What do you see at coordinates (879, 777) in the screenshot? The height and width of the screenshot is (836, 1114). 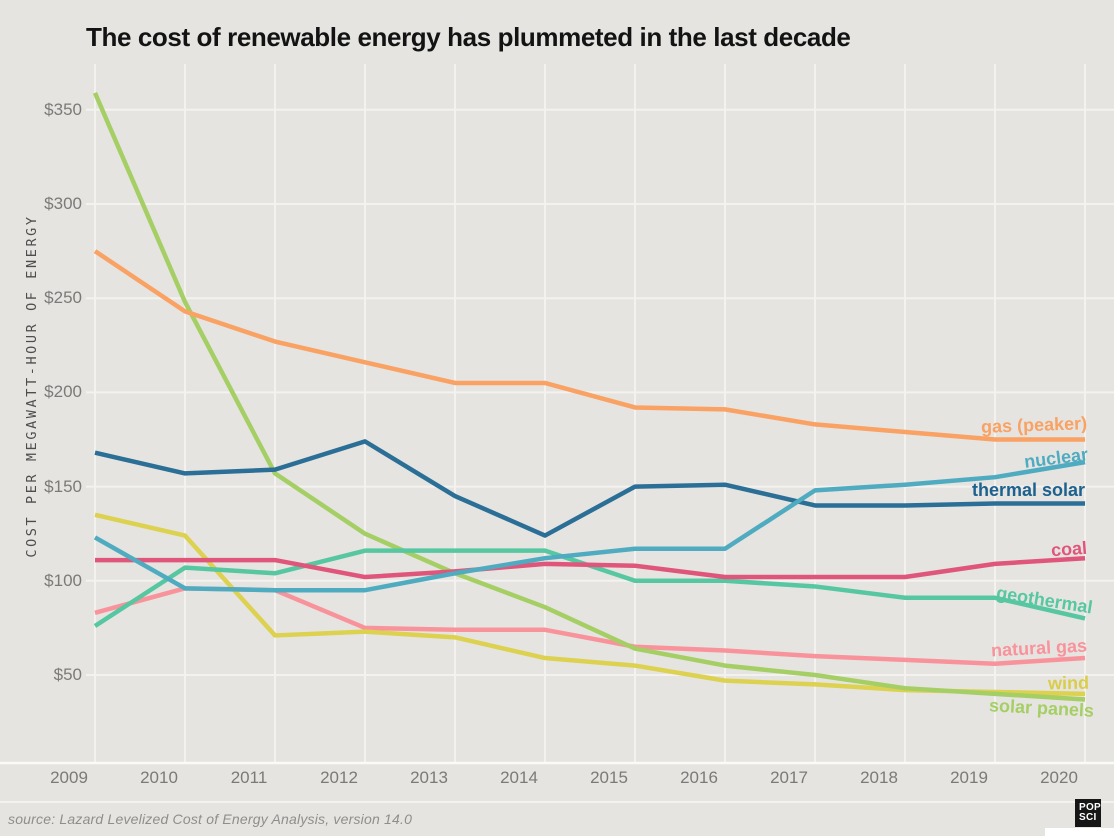 I see `x-tick-label: 2018` at bounding box center [879, 777].